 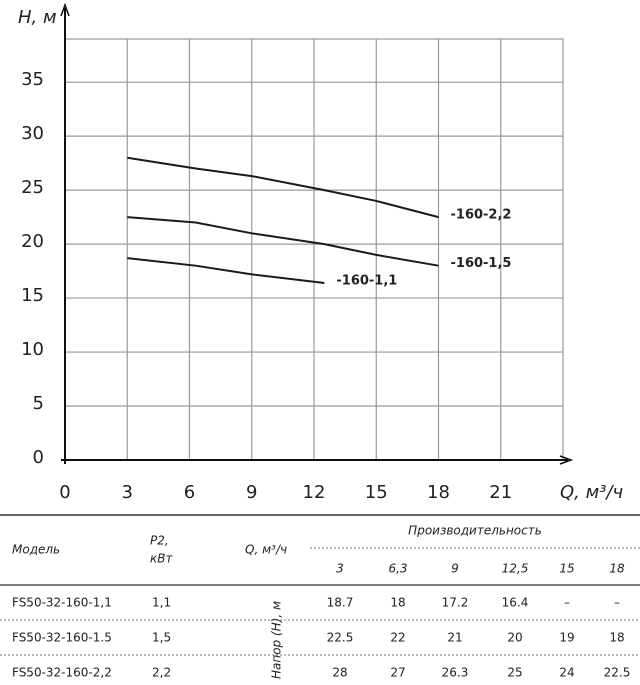 What do you see at coordinates (500, 492) in the screenshot?
I see `x-tick-label: 21` at bounding box center [500, 492].